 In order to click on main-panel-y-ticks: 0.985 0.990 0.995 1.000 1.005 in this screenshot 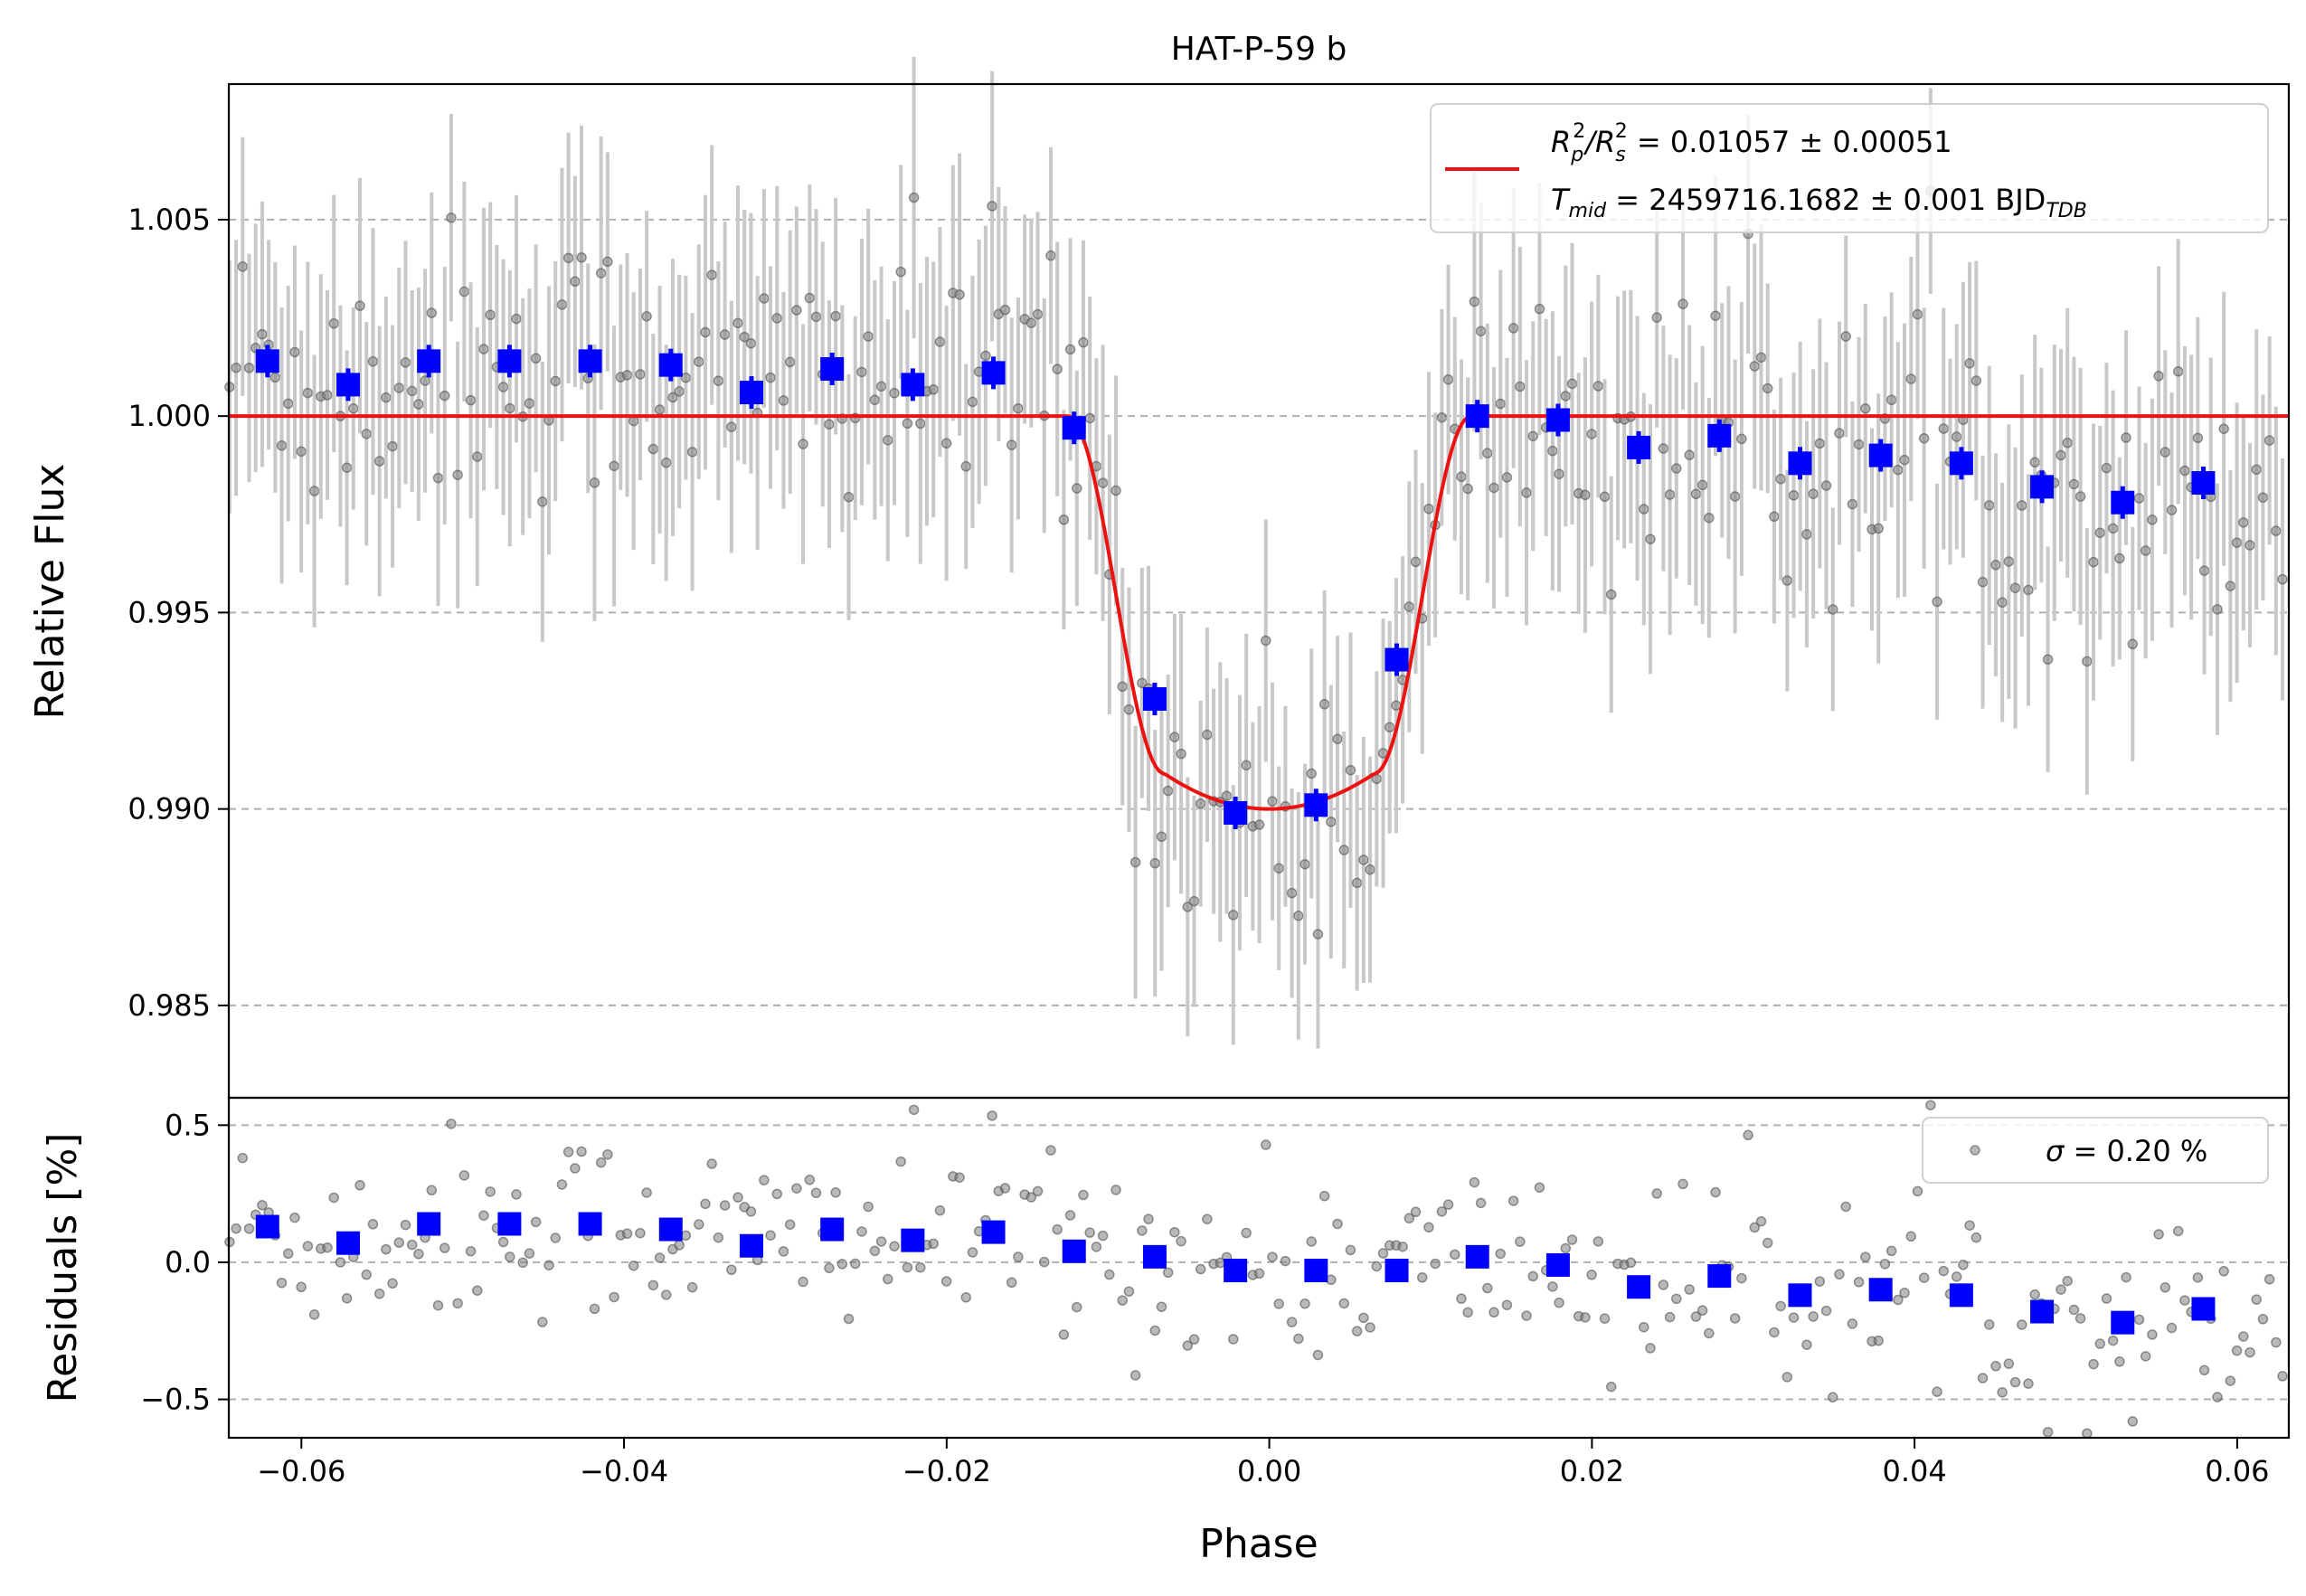, I will do `click(178, 613)`.